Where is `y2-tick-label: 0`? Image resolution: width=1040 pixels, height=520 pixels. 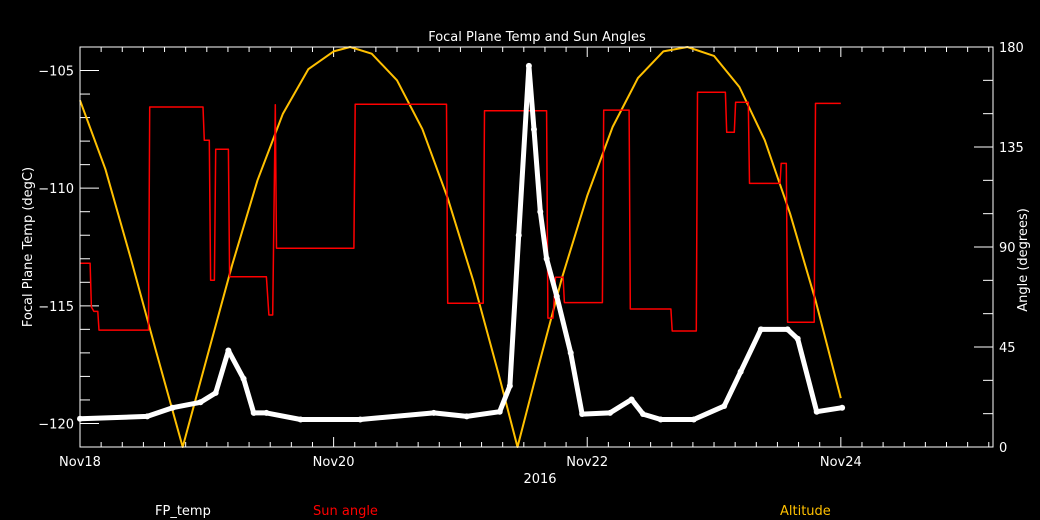
y2-tick-label: 0 is located at coordinates (1003, 448).